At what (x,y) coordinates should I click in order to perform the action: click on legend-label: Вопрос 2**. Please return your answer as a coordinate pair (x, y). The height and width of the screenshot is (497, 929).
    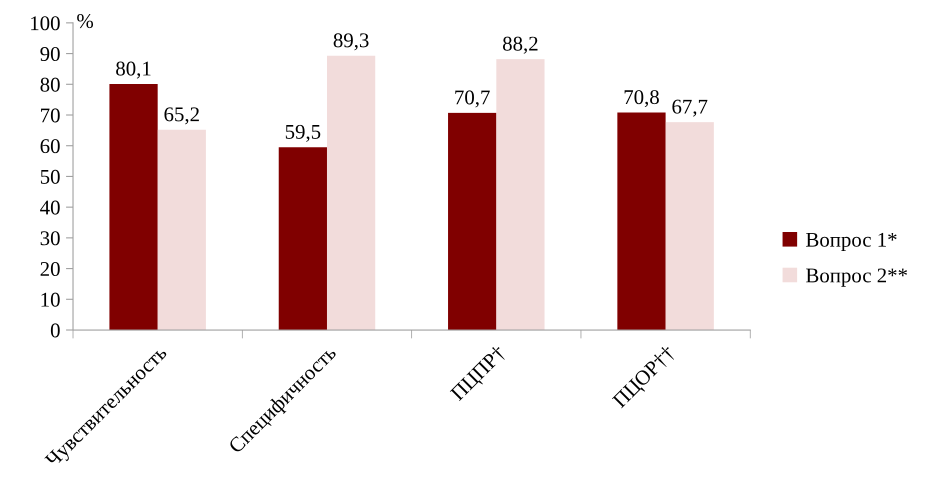
    Looking at the image, I should click on (856, 277).